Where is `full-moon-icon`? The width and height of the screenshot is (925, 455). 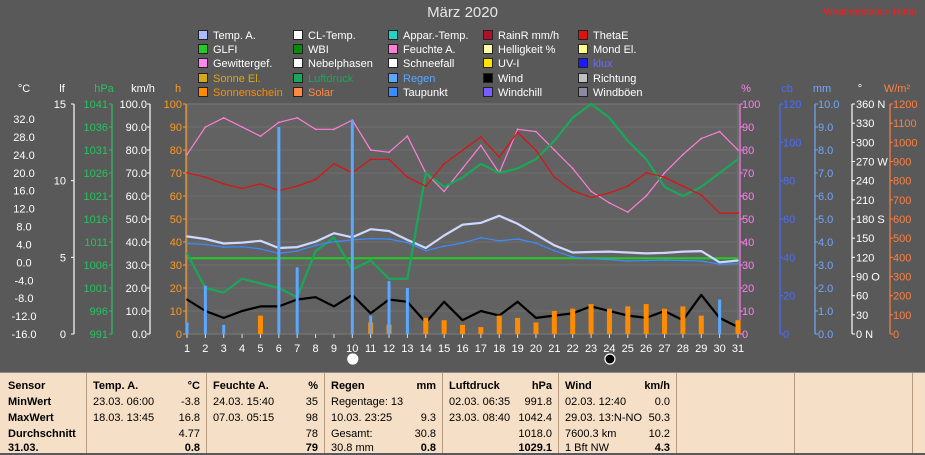 full-moon-icon is located at coordinates (353, 359).